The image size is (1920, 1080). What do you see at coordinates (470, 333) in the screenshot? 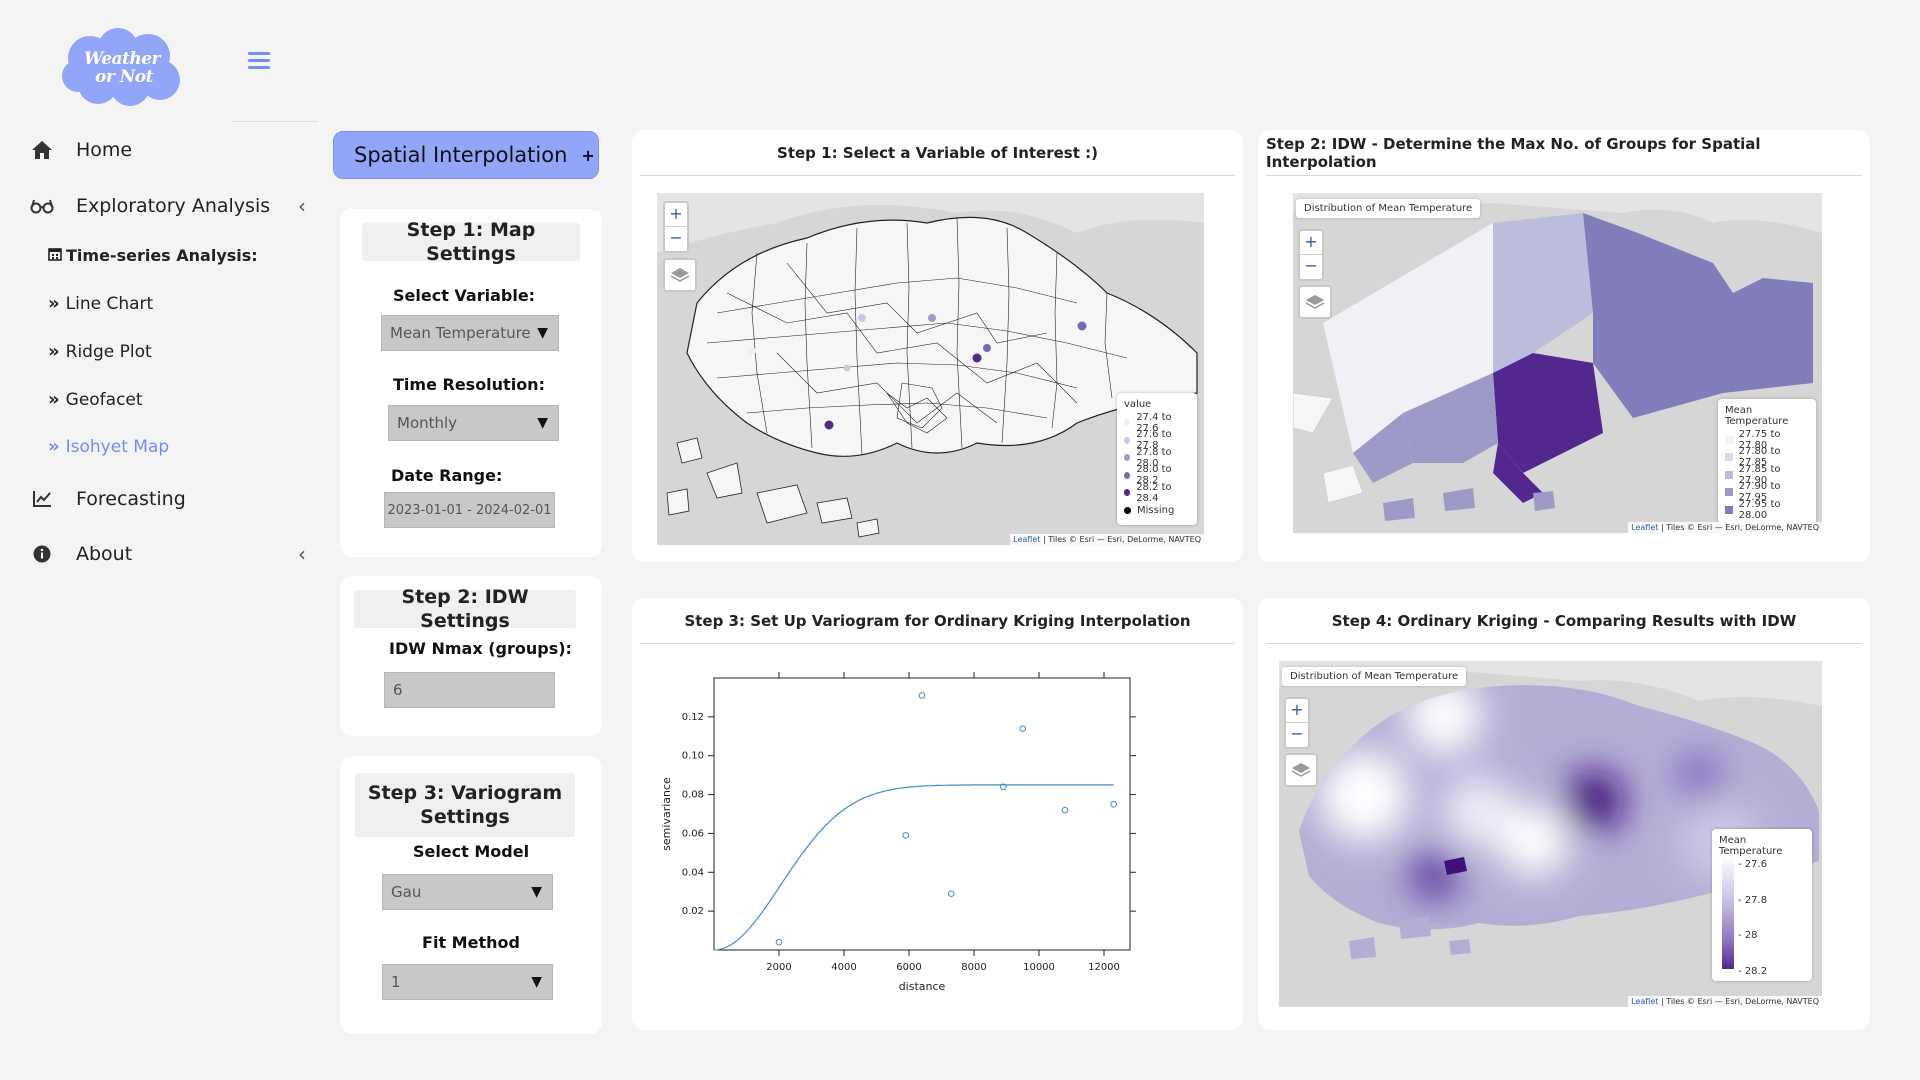
I see `variable-select: Mean Temperature ▼` at bounding box center [470, 333].